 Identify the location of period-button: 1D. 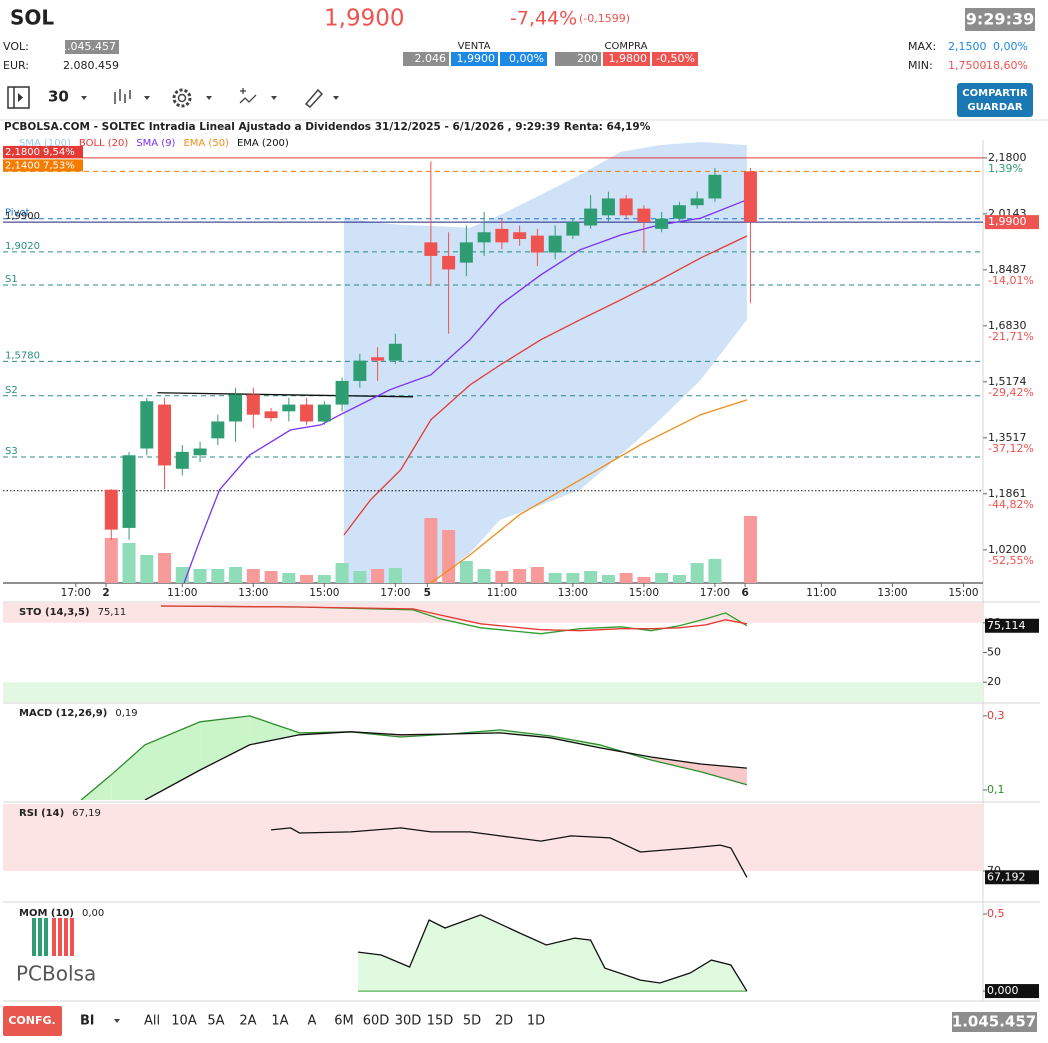
(536, 1021).